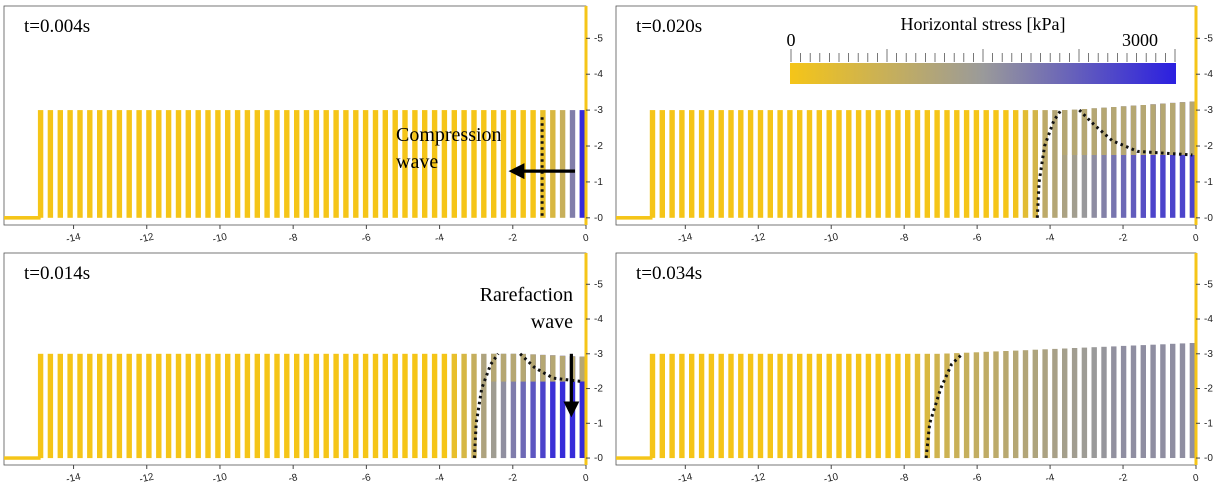 This screenshot has width=1219, height=490. What do you see at coordinates (526, 295) in the screenshot?
I see `rarefaction-label-line1: Rarefaction` at bounding box center [526, 295].